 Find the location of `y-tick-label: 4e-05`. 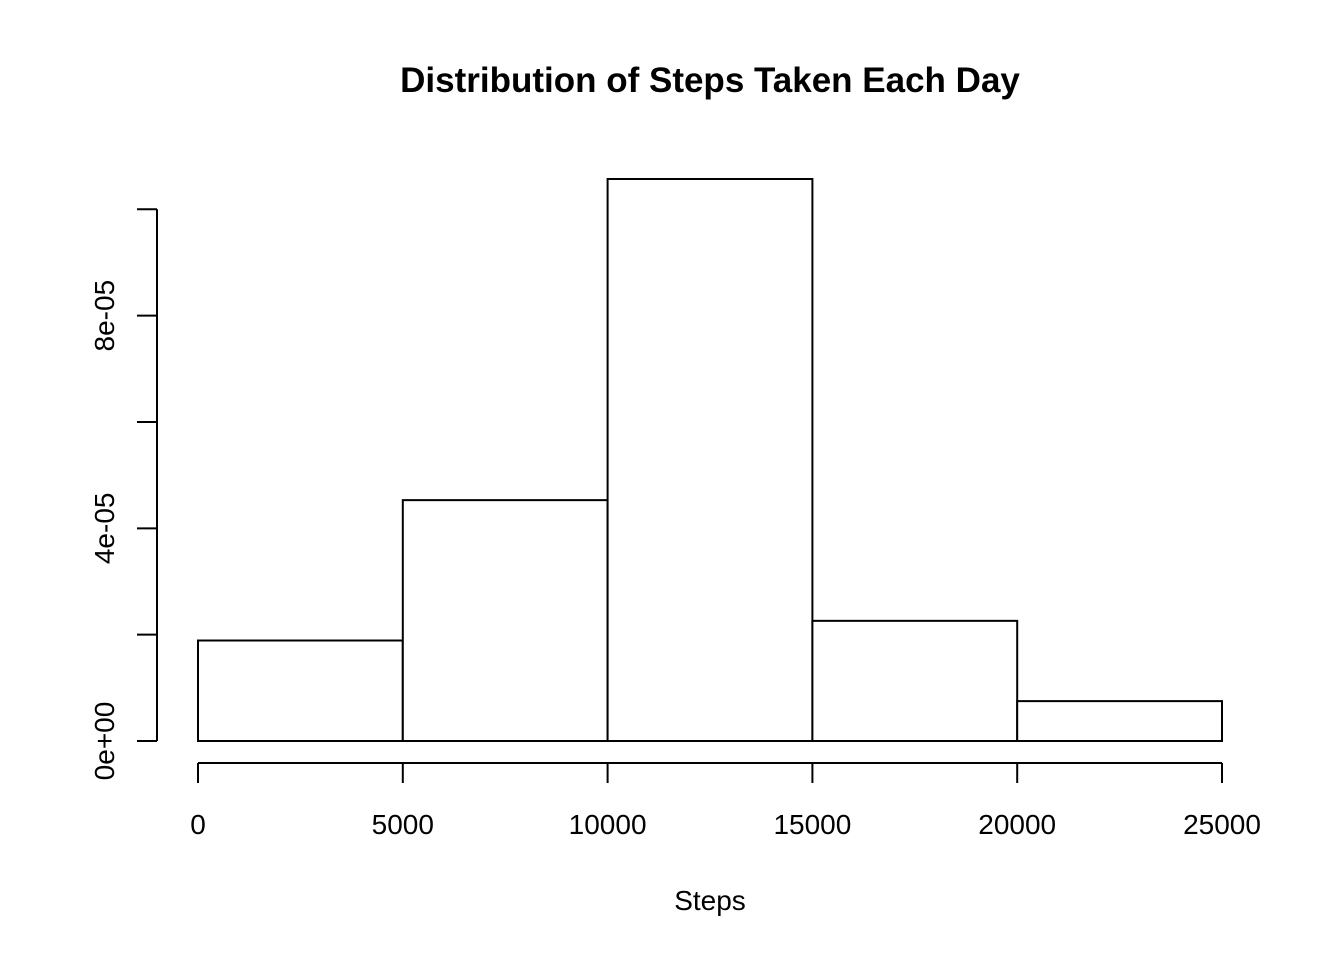

y-tick-label: 4e-05 is located at coordinates (104, 529).